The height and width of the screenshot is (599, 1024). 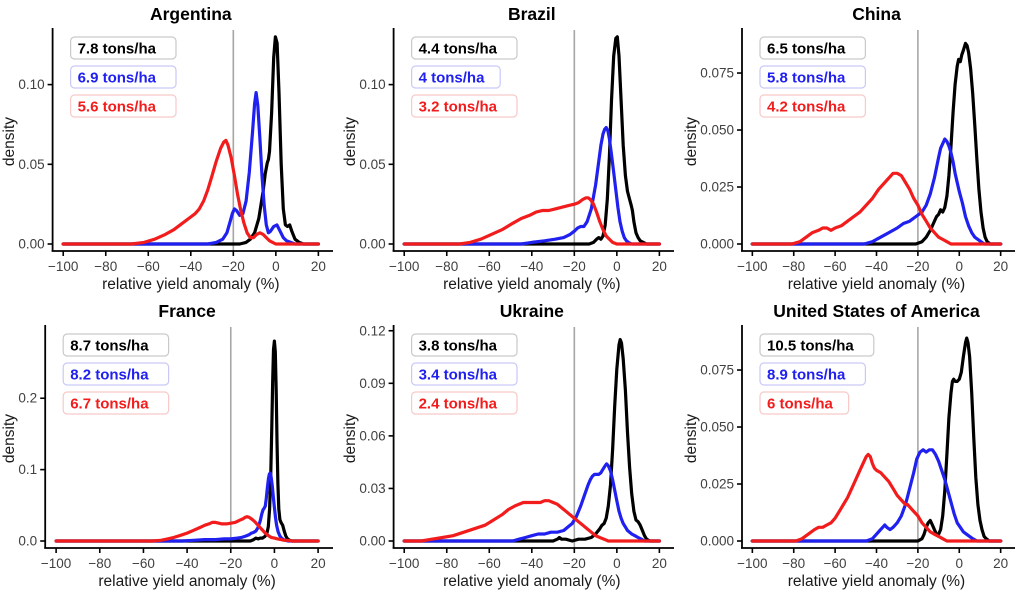 I want to click on y-tick-label: 0.025, so click(x=717, y=484).